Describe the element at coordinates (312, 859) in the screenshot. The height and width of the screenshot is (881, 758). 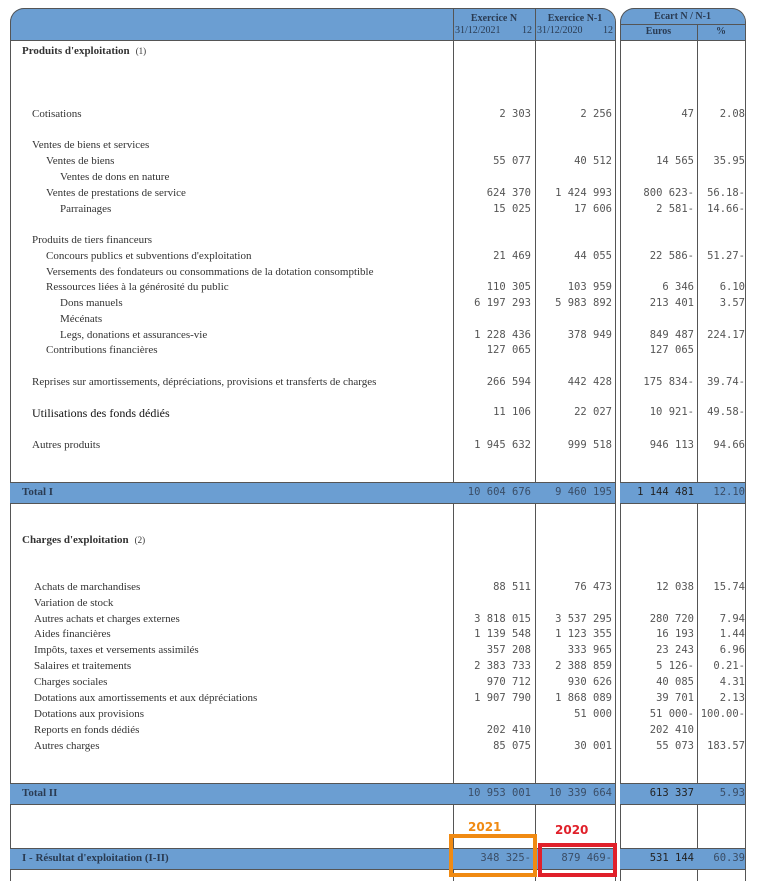
I see `resultat-band-left` at that location.